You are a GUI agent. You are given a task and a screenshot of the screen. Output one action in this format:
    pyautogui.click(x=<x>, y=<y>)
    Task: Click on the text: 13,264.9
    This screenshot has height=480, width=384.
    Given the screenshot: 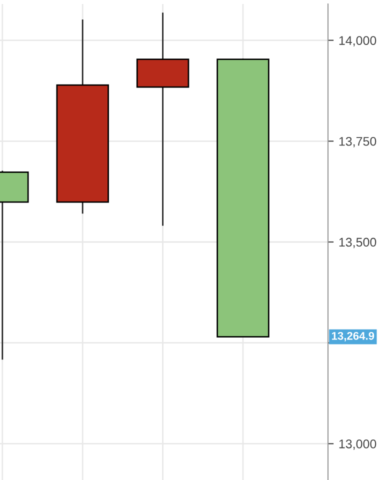 What is the action you would take?
    pyautogui.click(x=353, y=337)
    